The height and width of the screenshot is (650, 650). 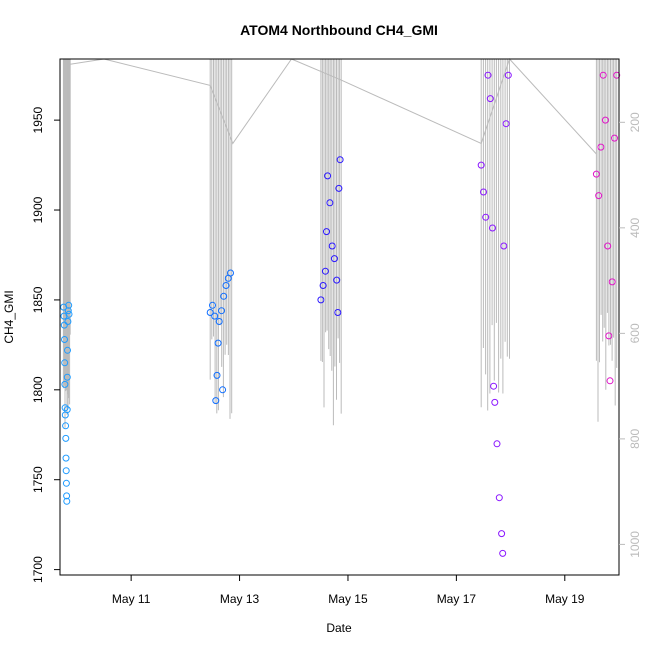 I want to click on y-tick-label: 1800, so click(x=38, y=389).